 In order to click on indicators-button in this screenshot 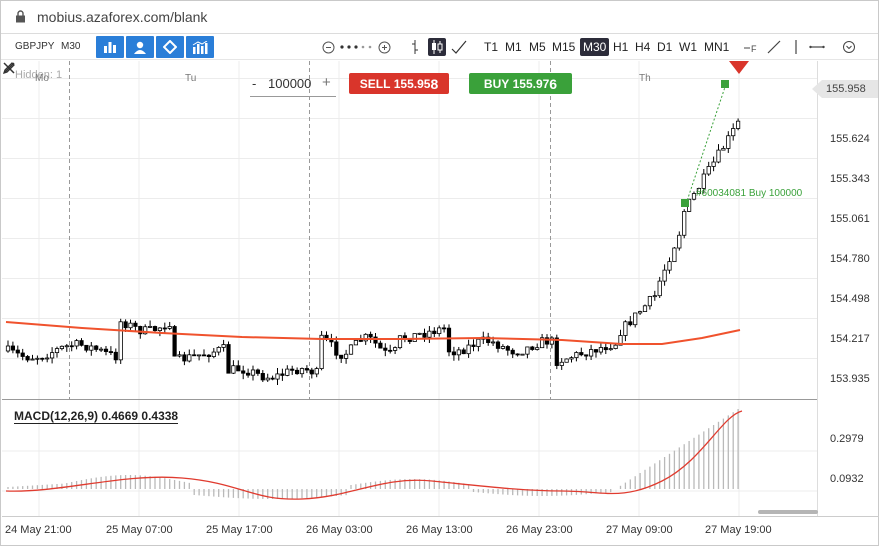, I will do `click(200, 47)`.